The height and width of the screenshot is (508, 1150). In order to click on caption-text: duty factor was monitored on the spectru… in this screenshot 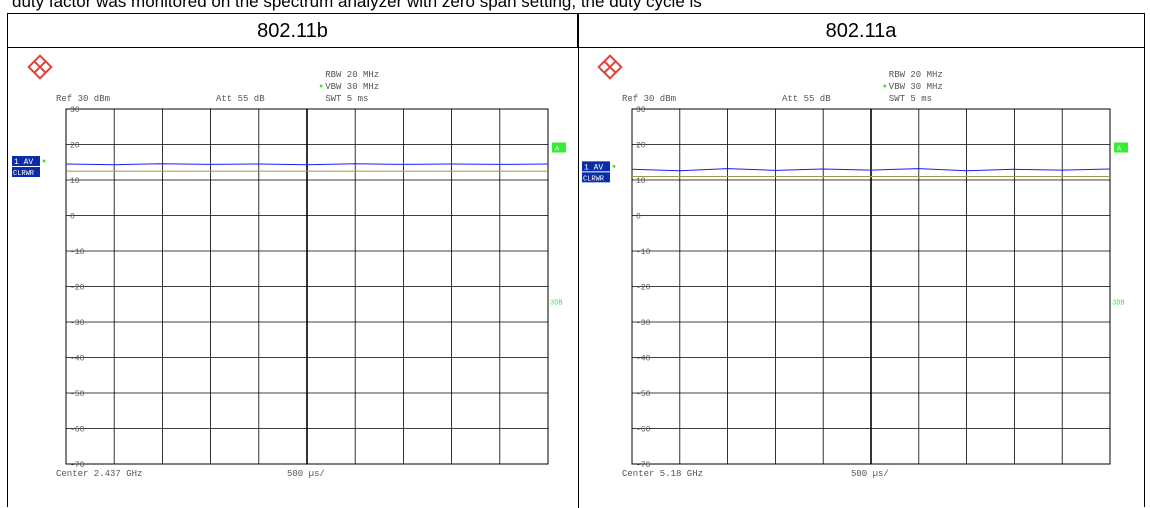, I will do `click(357, 5)`.